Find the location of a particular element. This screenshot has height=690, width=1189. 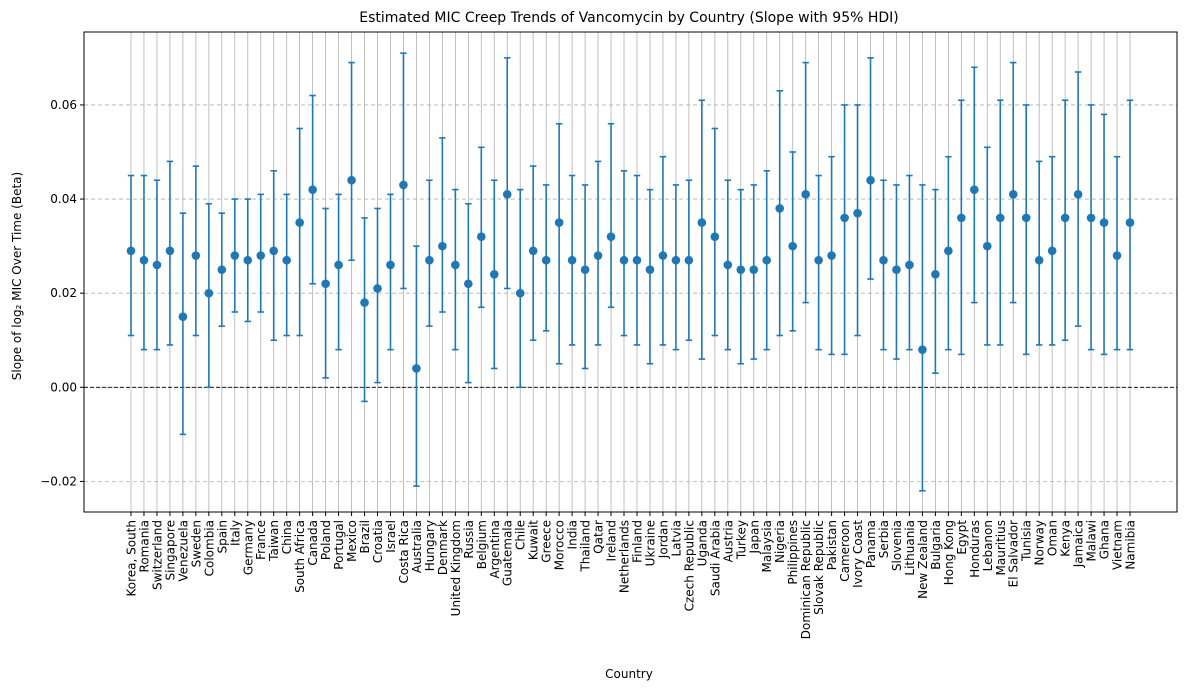

x-tick-label: Serbia is located at coordinates (884, 539).